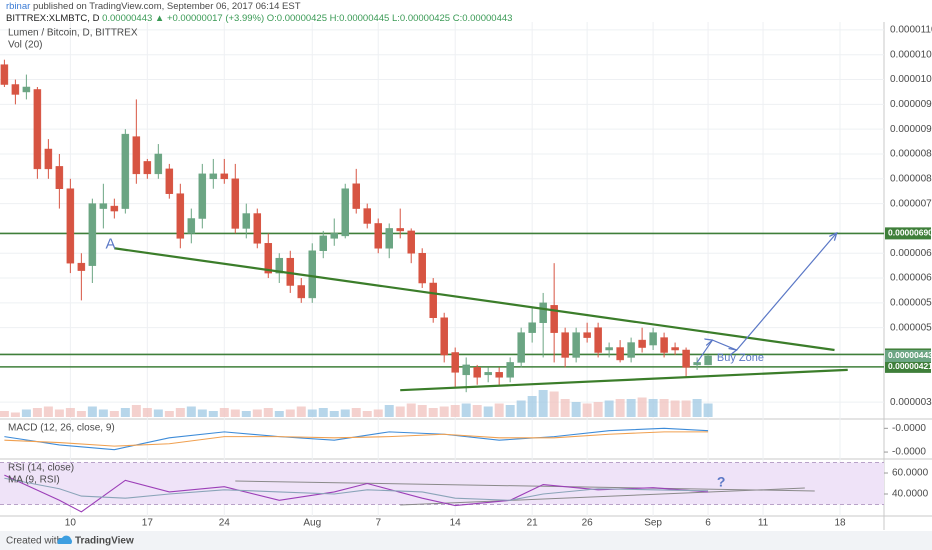 The image size is (932, 550). What do you see at coordinates (763, 523) in the screenshot?
I see `x-tick-label: 11` at bounding box center [763, 523].